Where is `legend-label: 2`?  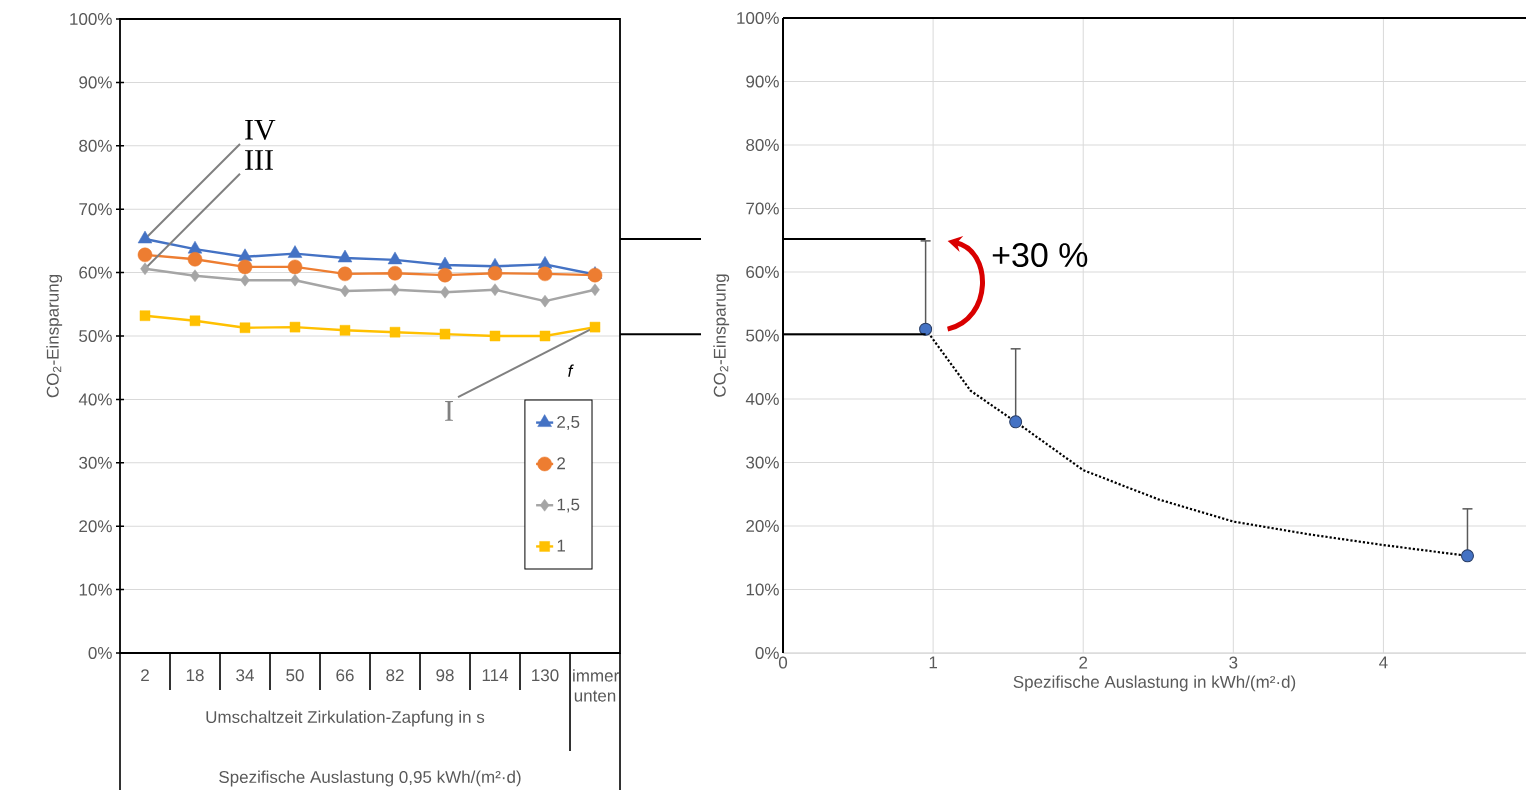
legend-label: 2 is located at coordinates (561, 463).